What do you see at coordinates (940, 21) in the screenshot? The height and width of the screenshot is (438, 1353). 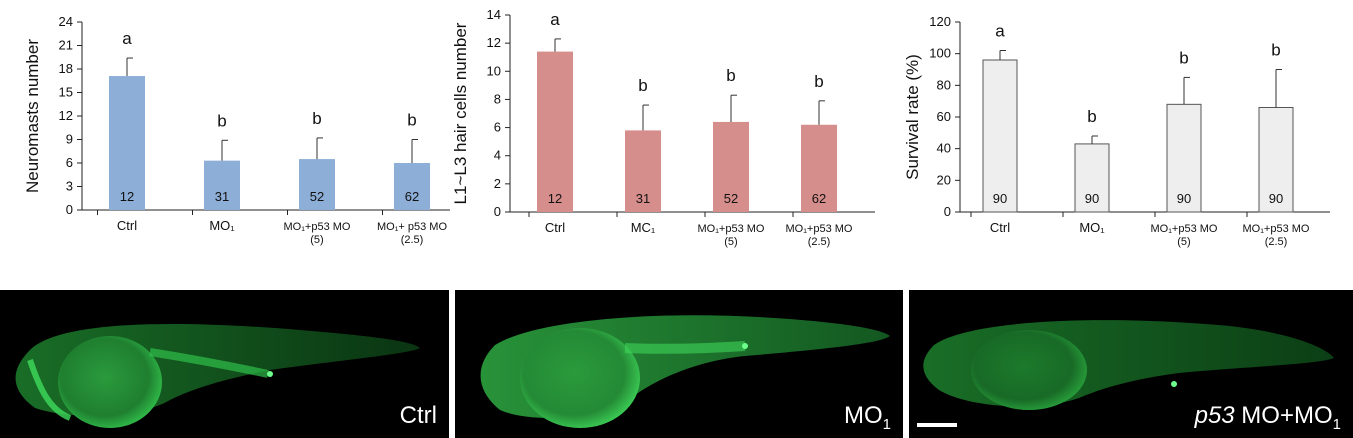 I see `y-tick-label: 120` at bounding box center [940, 21].